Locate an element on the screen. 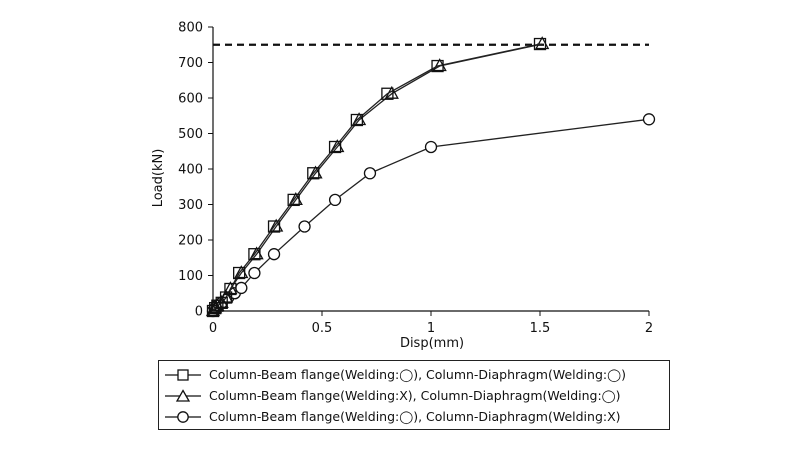 The height and width of the screenshot is (451, 800). y-tick-label: 700 is located at coordinates (190, 63).